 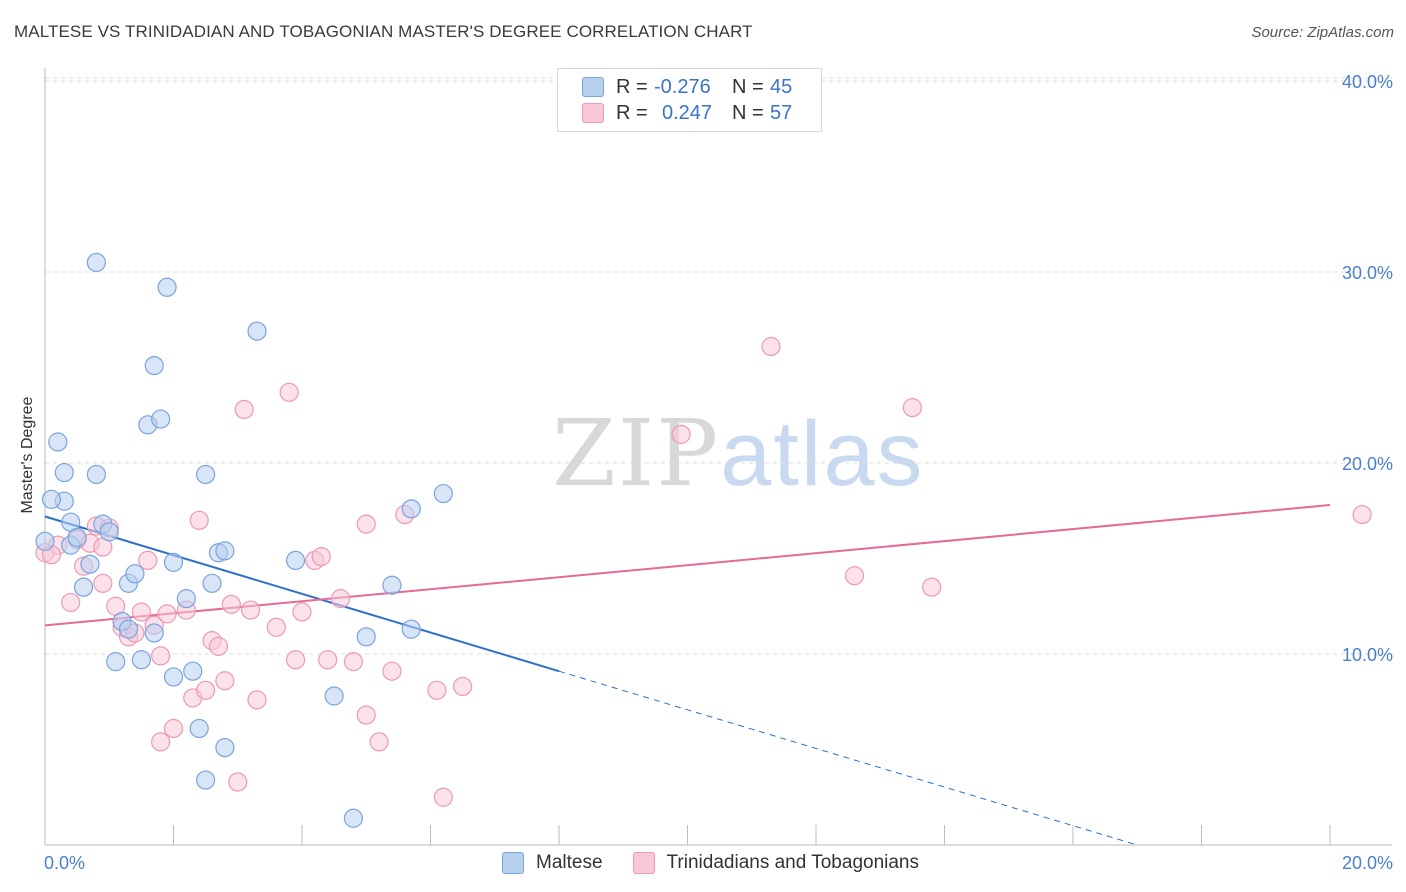 What do you see at coordinates (848, 758) in the screenshot?
I see `maltese-trend-extension` at bounding box center [848, 758].